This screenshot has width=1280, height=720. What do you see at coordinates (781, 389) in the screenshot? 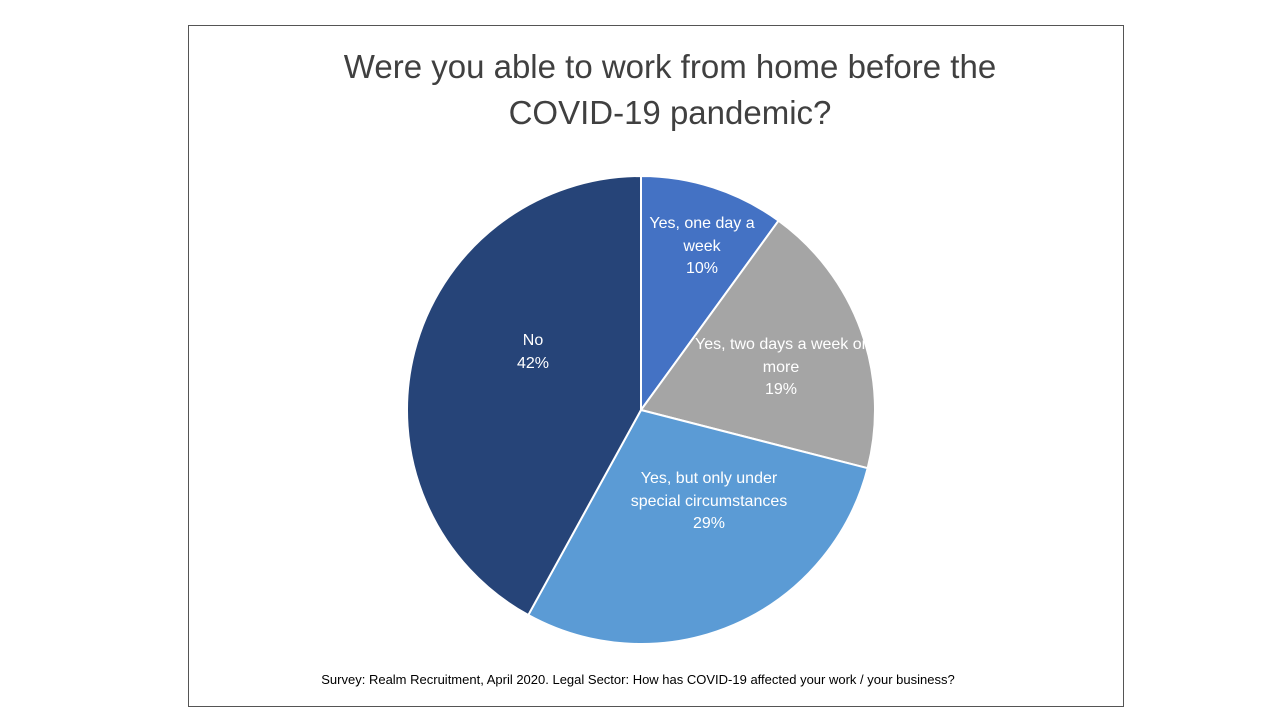
I see `value-label: 19%` at bounding box center [781, 389].